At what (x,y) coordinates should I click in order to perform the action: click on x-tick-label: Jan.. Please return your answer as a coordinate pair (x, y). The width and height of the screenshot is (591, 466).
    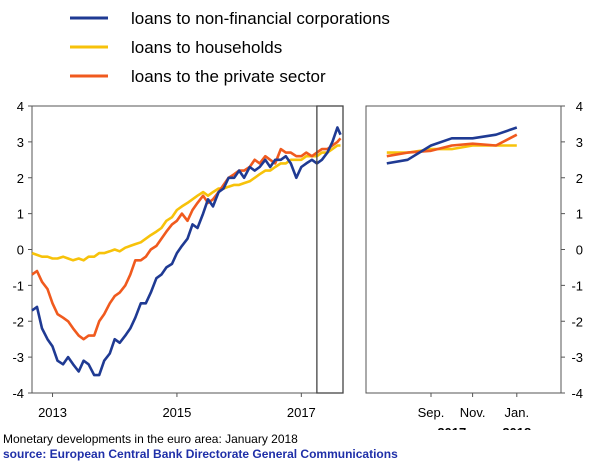
    Looking at the image, I should click on (517, 412).